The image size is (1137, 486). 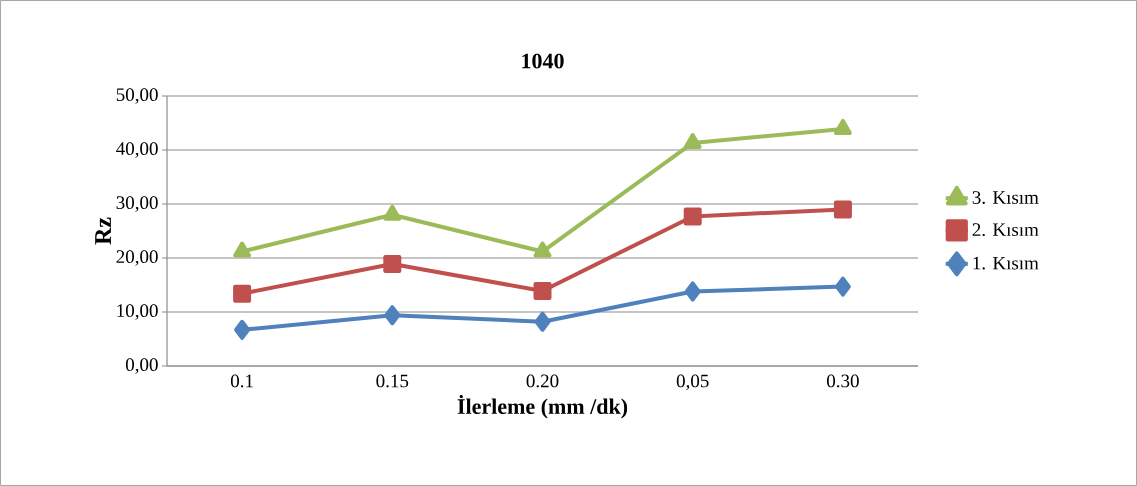 What do you see at coordinates (137, 204) in the screenshot?
I see `y-tick-label: 30,00` at bounding box center [137, 204].